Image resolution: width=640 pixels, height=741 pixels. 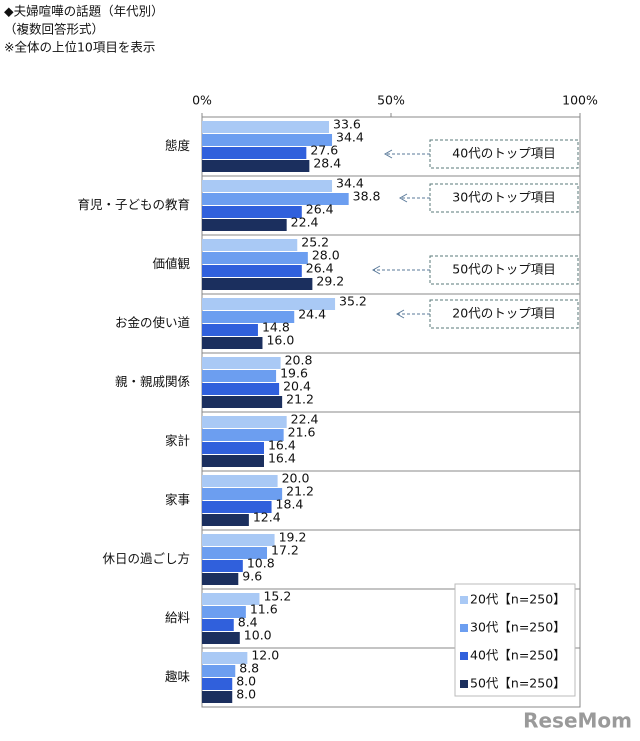 What do you see at coordinates (312, 314) in the screenshot?
I see `value-label: 24.4` at bounding box center [312, 314].